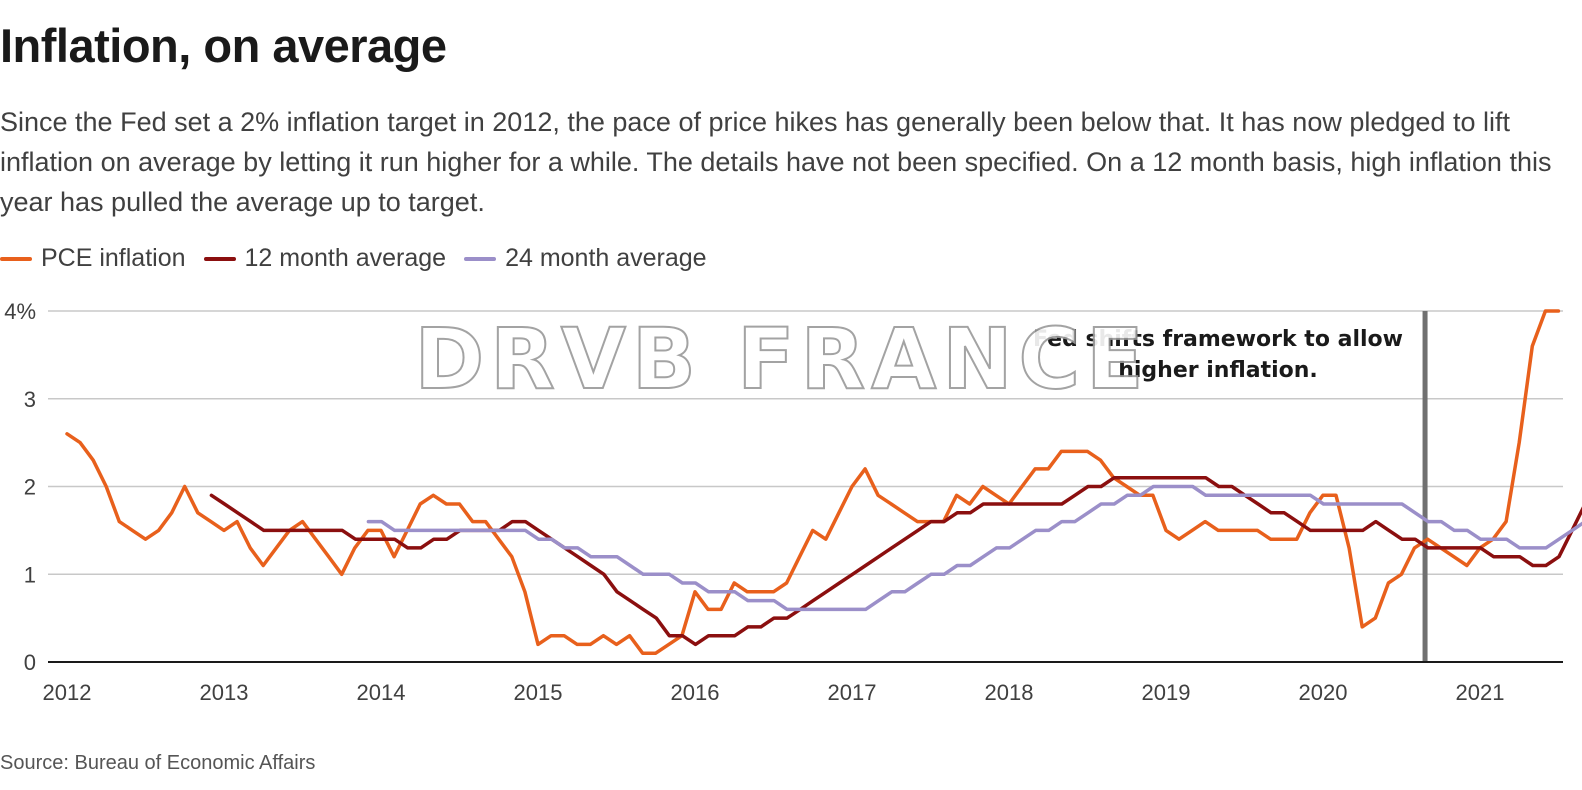 The width and height of the screenshot is (1582, 790). What do you see at coordinates (30, 574) in the screenshot?
I see `y-tick-label: 1` at bounding box center [30, 574].